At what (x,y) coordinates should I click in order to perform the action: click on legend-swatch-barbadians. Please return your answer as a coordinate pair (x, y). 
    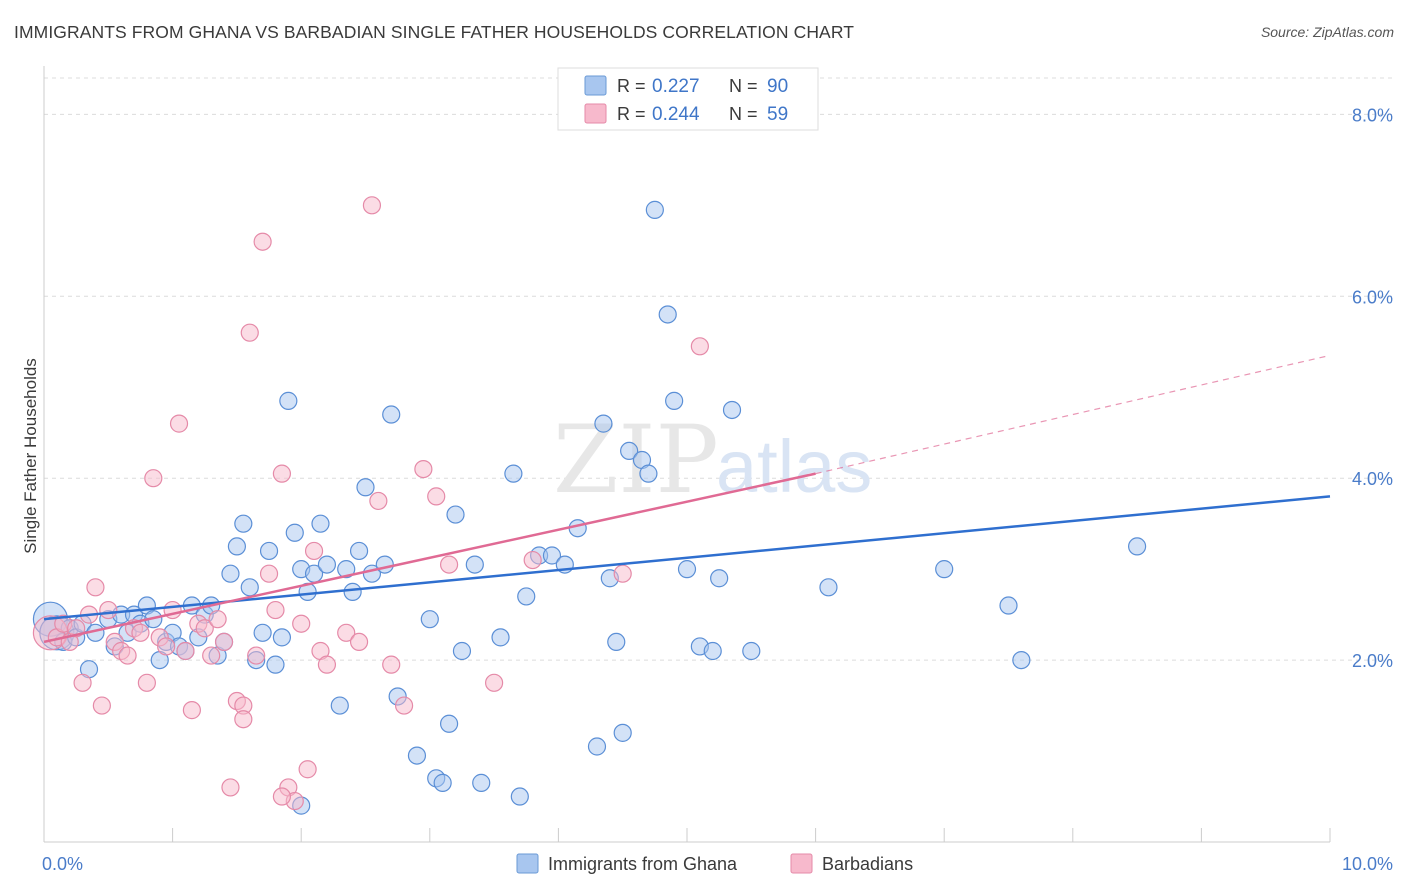
    Looking at the image, I should click on (595, 113).